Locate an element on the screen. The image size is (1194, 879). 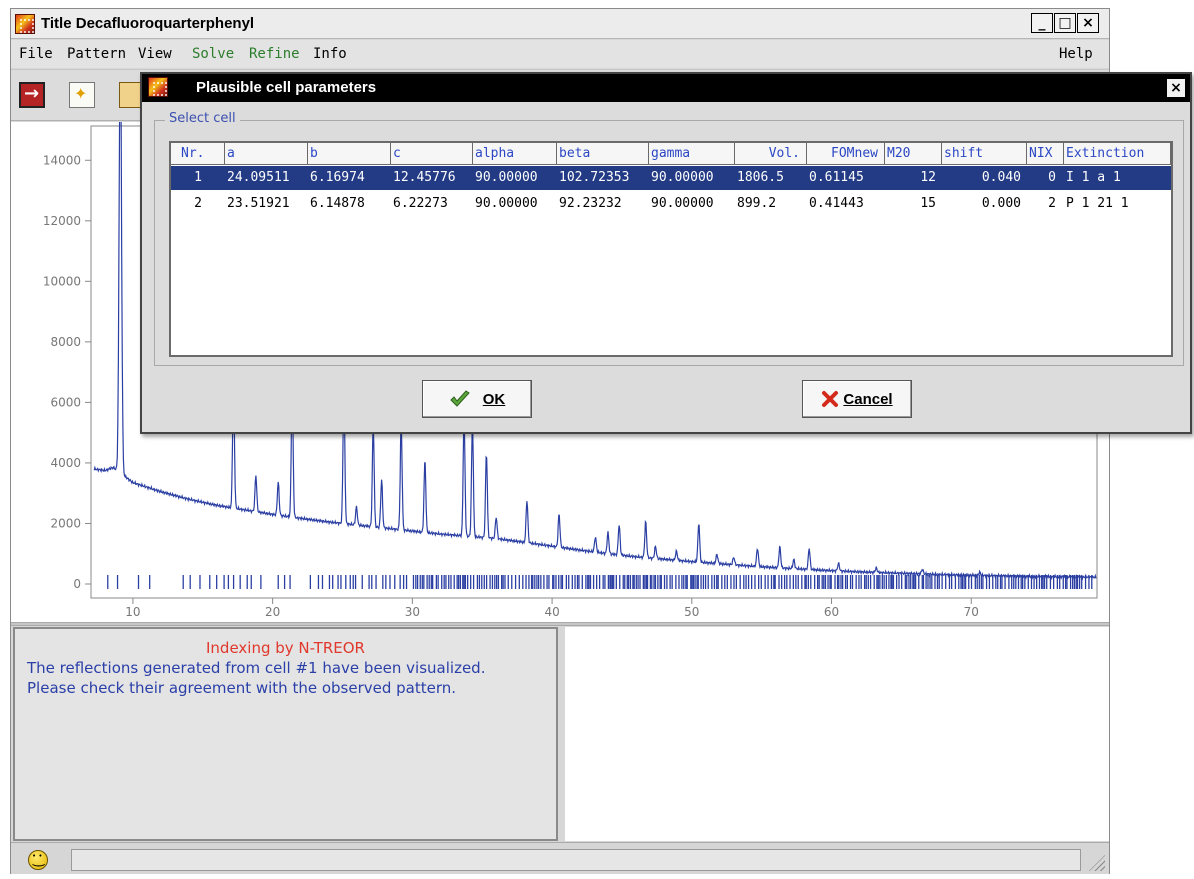
cancel-x-icon is located at coordinates (830, 399).